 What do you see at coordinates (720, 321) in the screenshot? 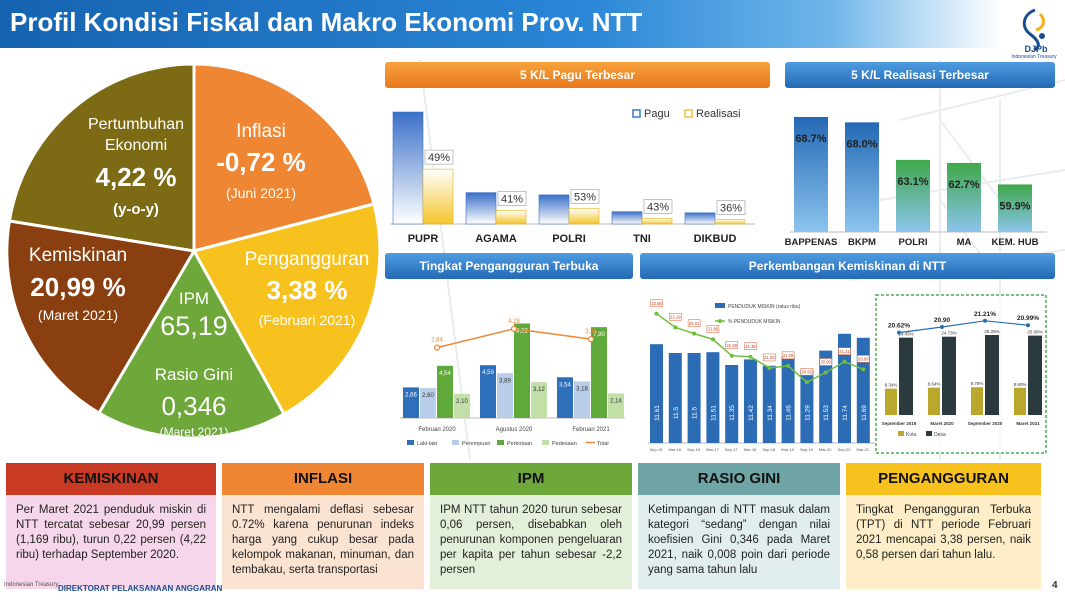
I see `legend-line-marker` at bounding box center [720, 321].